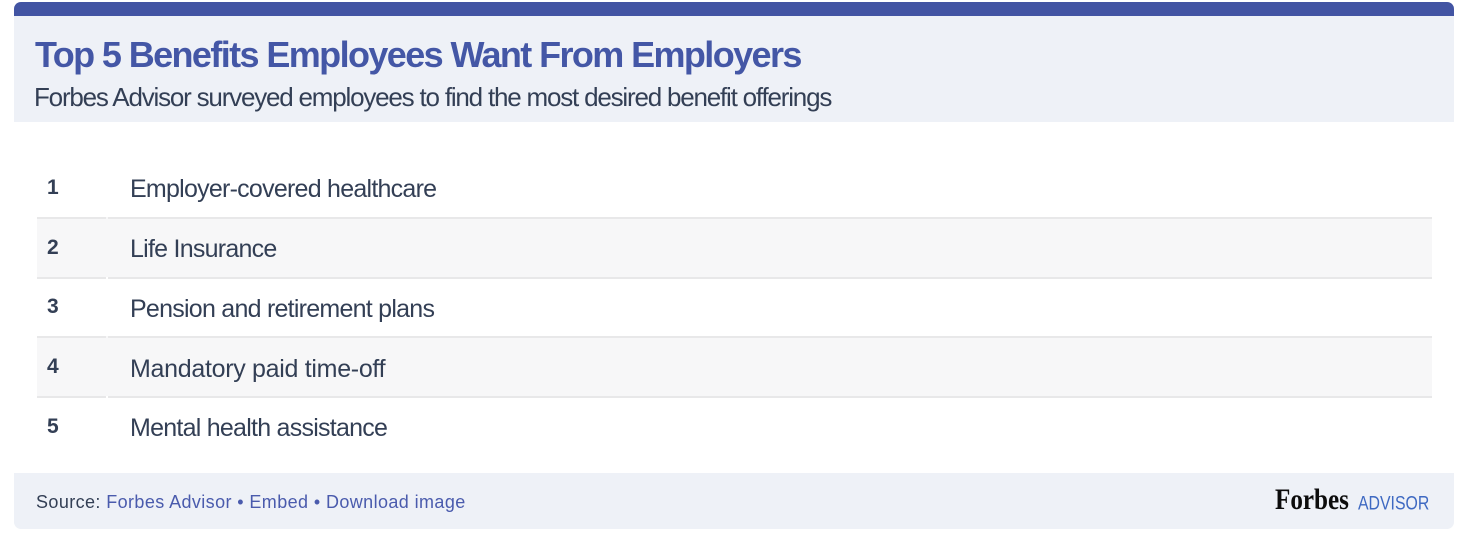  Describe the element at coordinates (1312, 499) in the screenshot. I see `svg-text: Forbes` at that location.